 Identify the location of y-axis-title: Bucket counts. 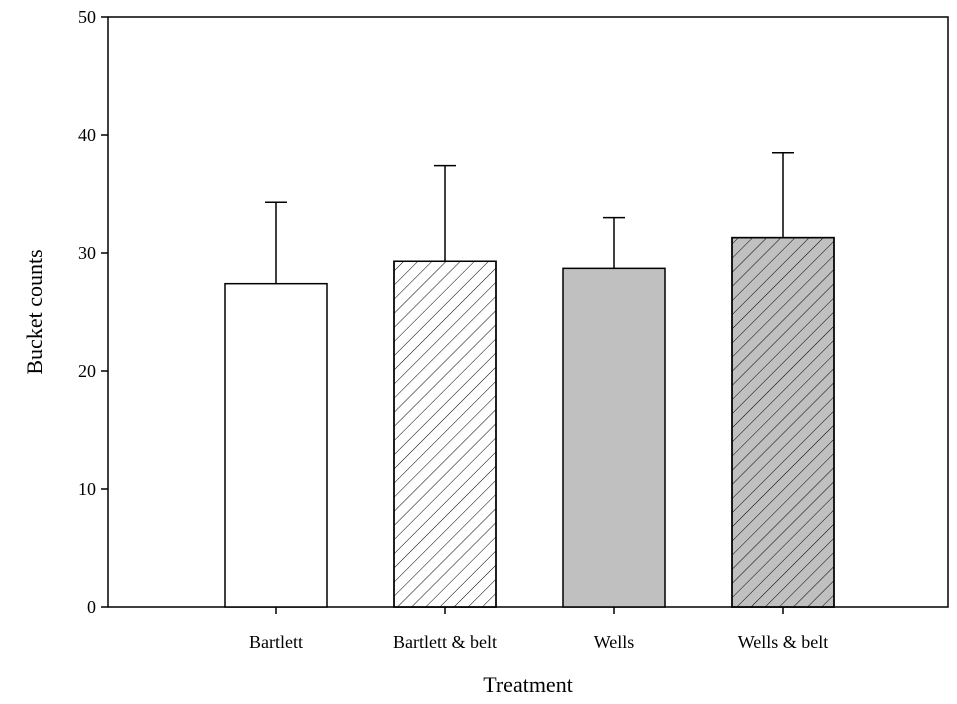
(34, 311).